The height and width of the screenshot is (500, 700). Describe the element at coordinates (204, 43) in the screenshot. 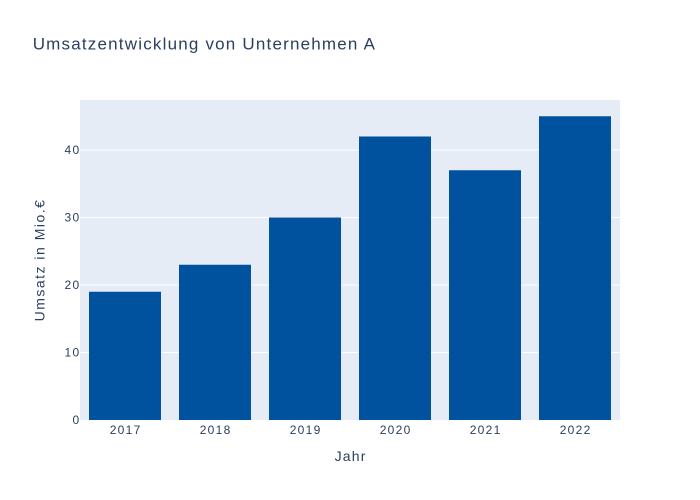

I see `svg-text:Umsatzentwicklung von Unterneh: Umsatzentwicklung von Unternehmen A` at that location.